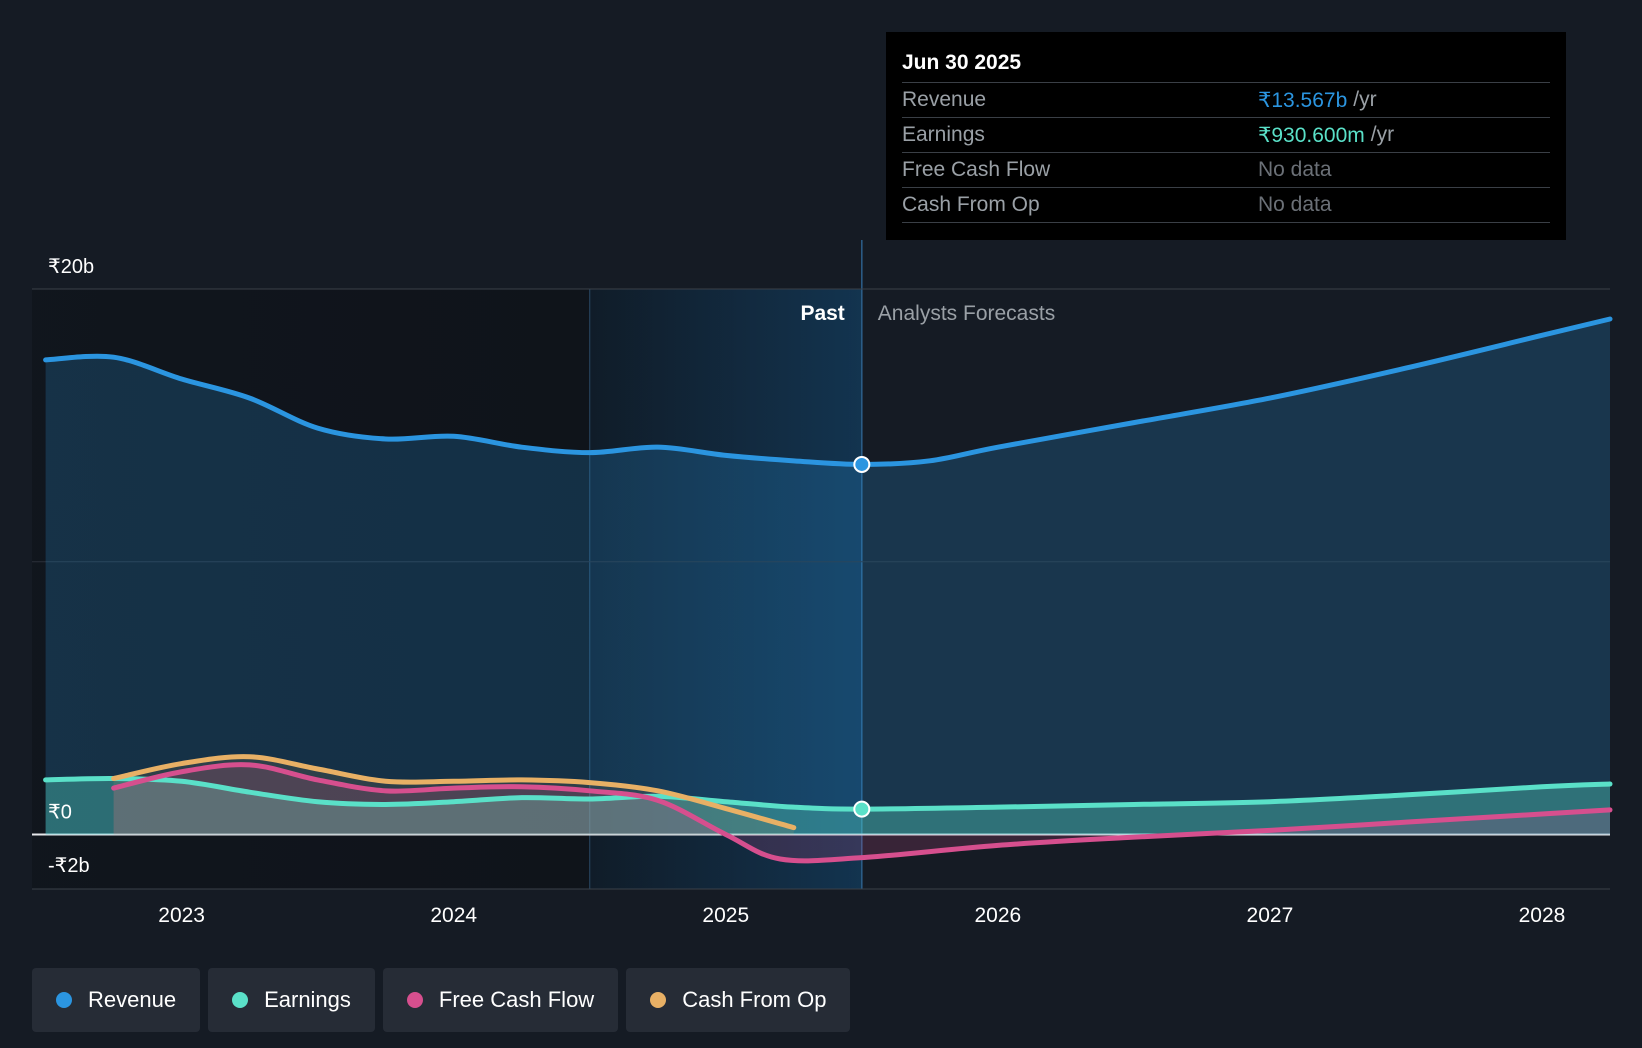 This screenshot has width=1642, height=1048. What do you see at coordinates (69, 866) in the screenshot?
I see `y-tick-label: -₹2b` at bounding box center [69, 866].